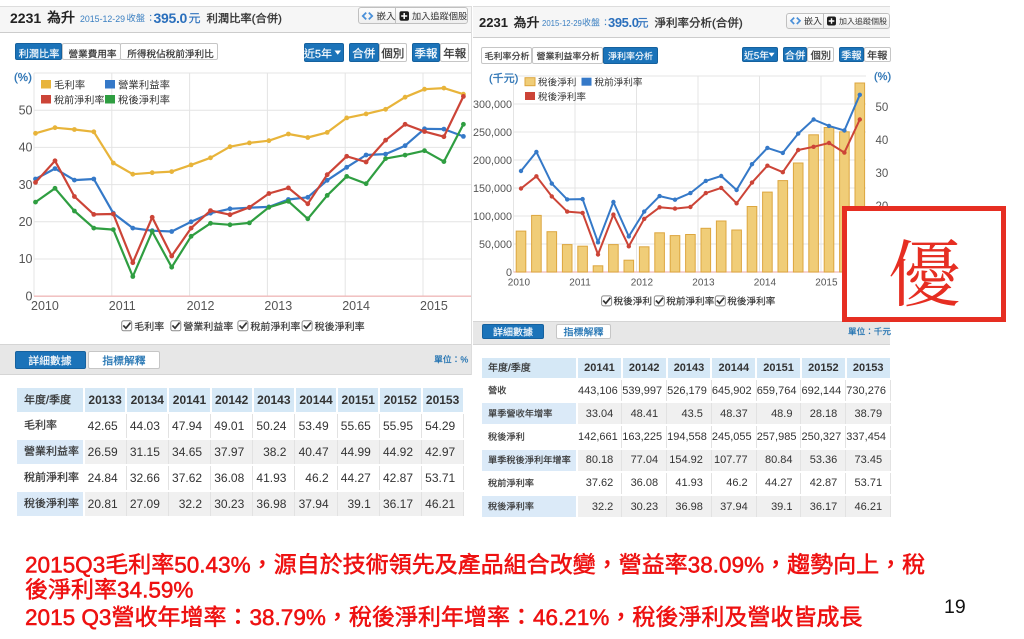 The height and width of the screenshot is (639, 1024). I want to click on svg-text: 150,000, so click(492, 189).